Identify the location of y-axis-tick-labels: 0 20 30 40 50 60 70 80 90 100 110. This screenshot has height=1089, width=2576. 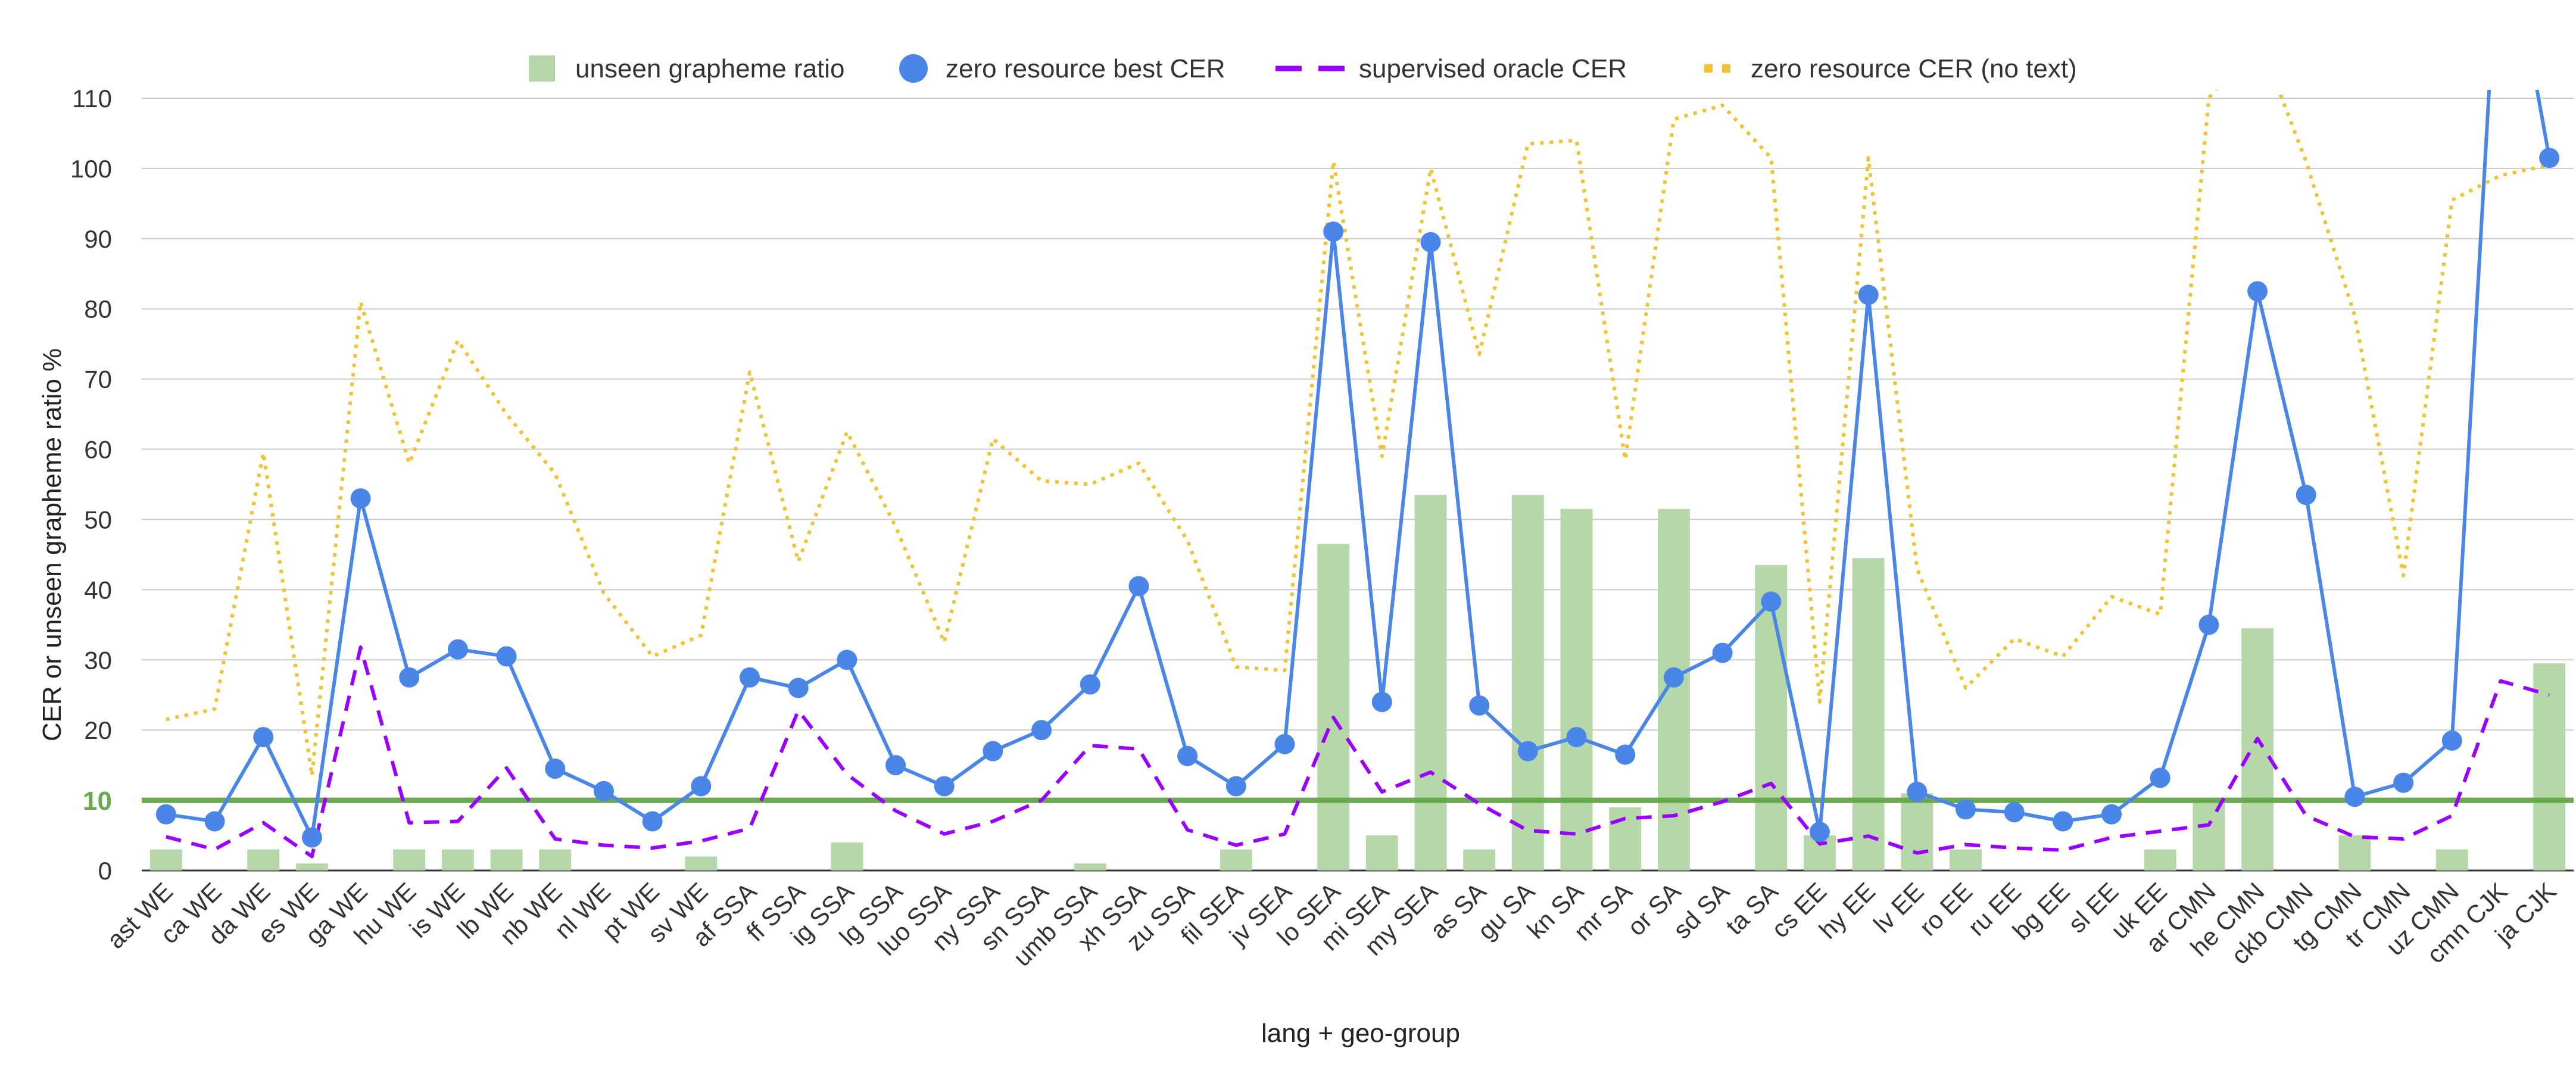
(91, 485).